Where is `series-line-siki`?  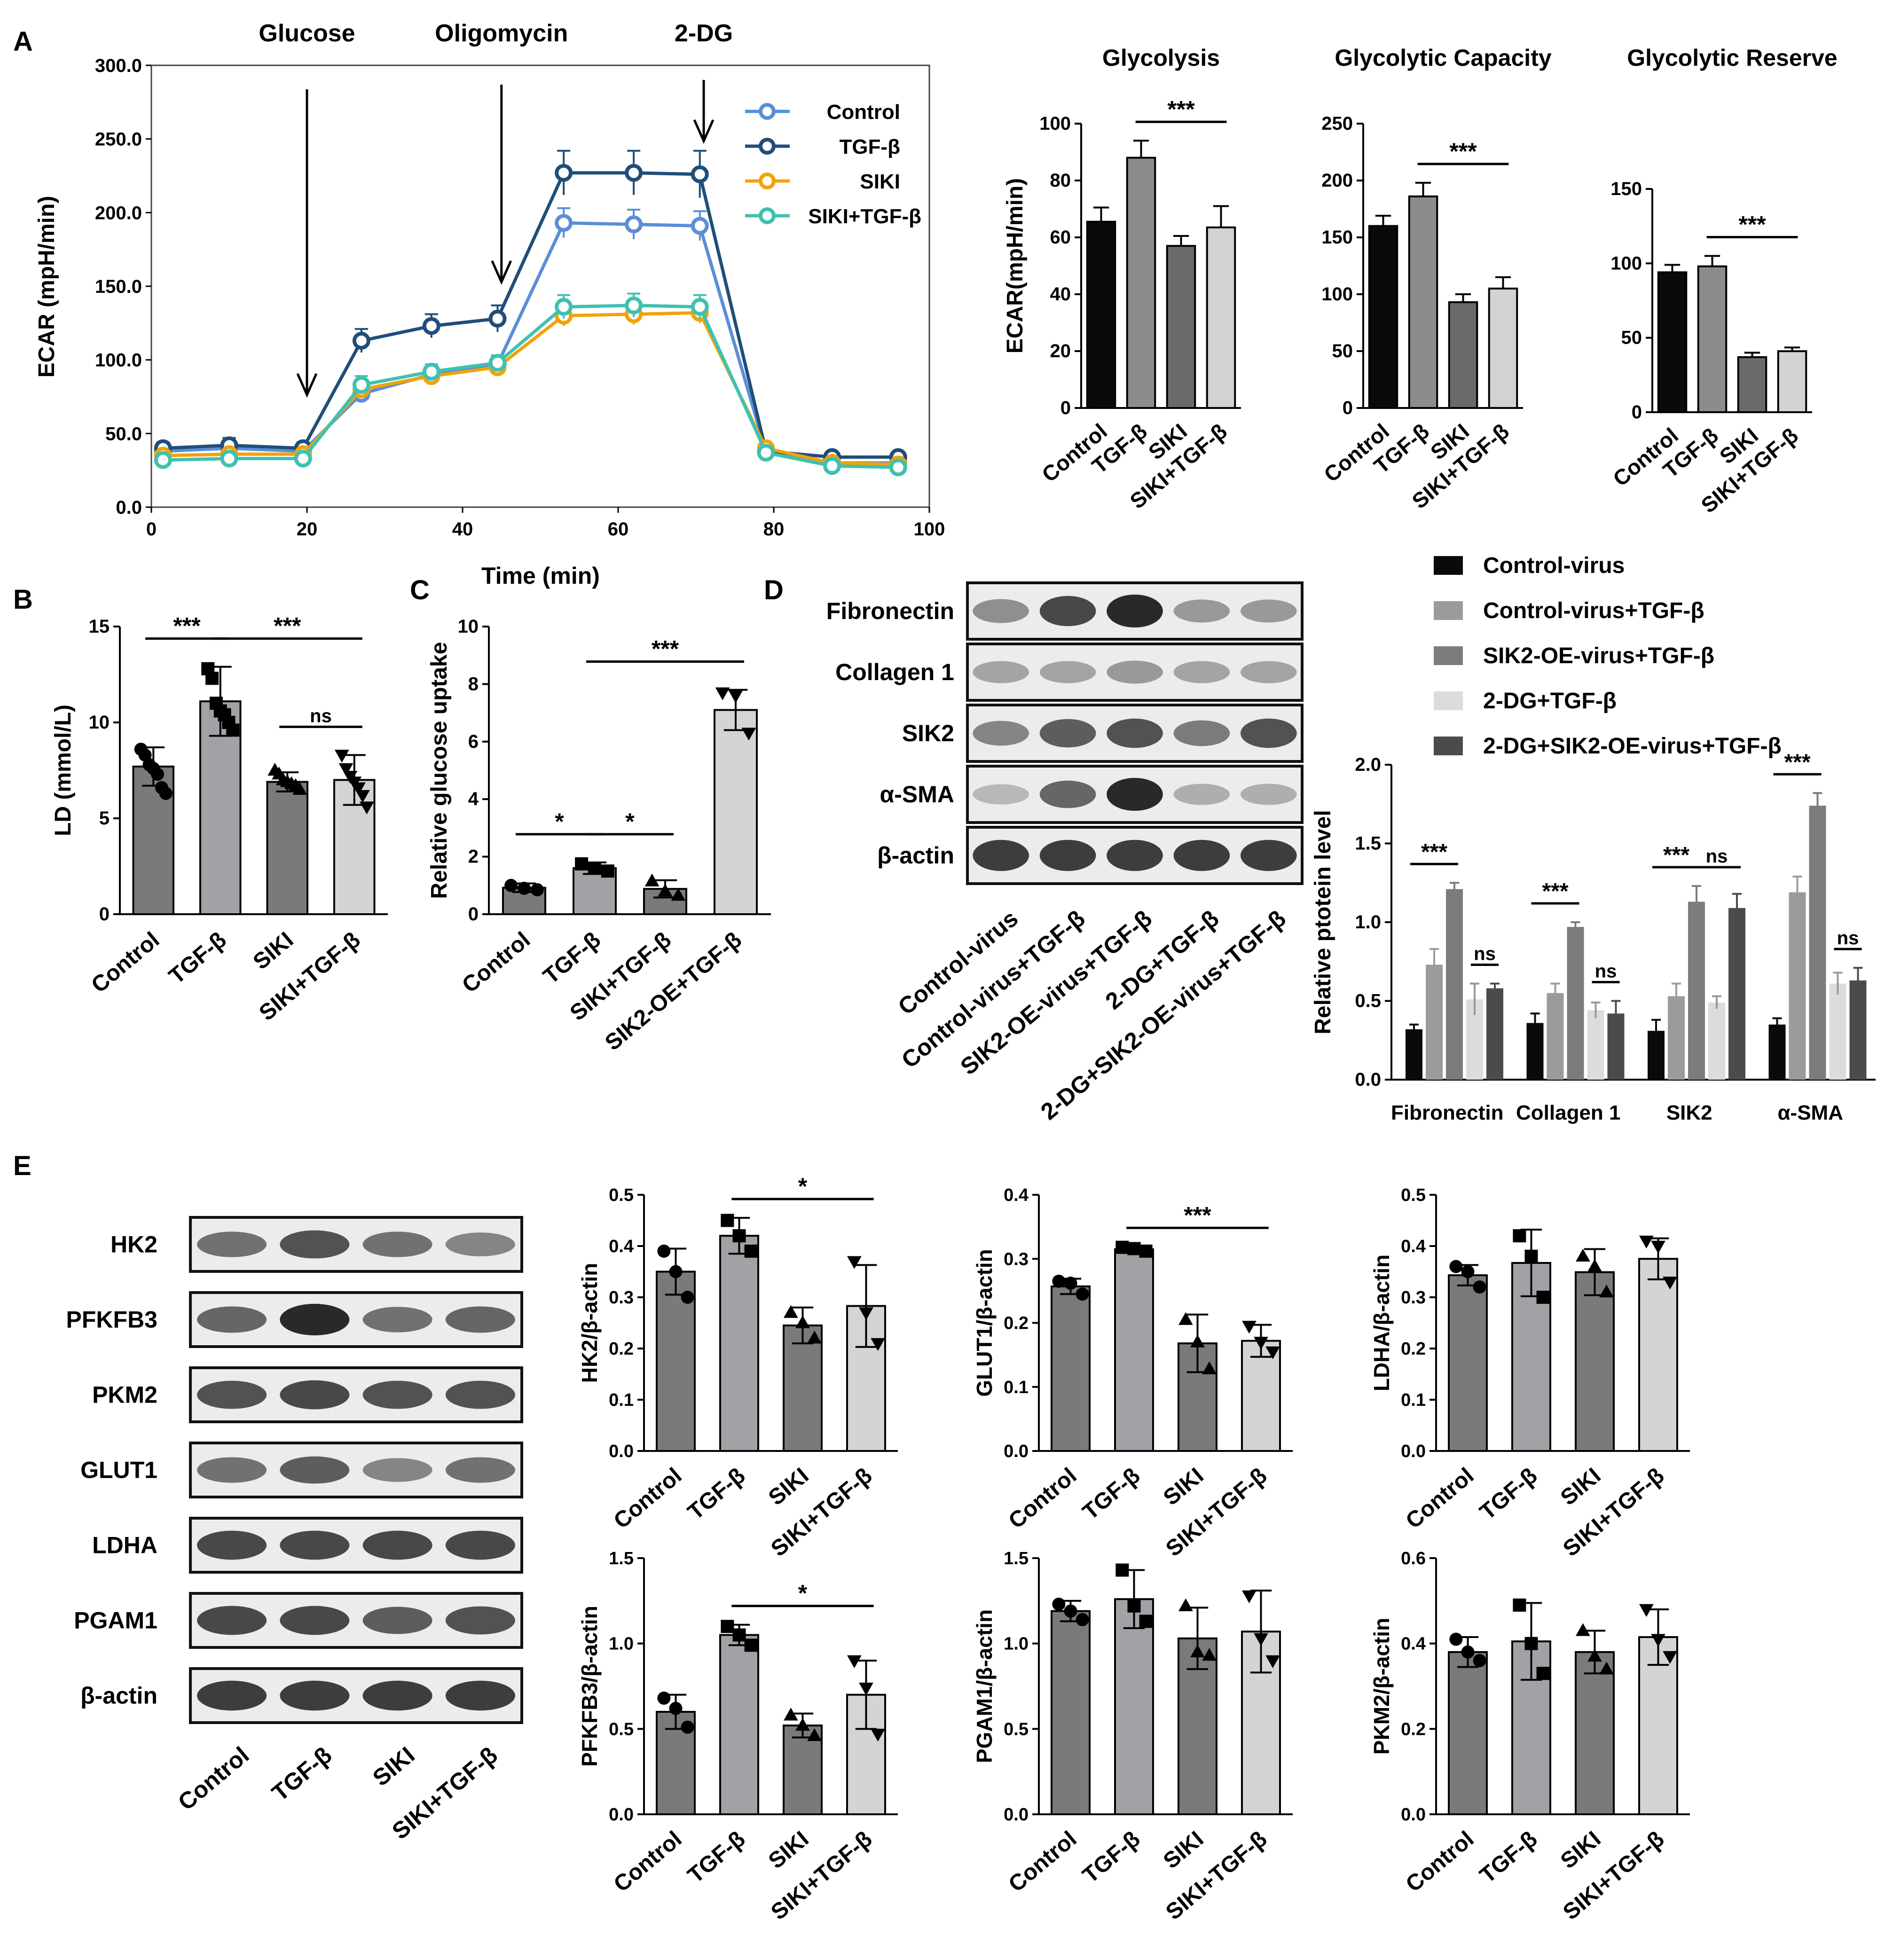 series-line-siki is located at coordinates (530, 388).